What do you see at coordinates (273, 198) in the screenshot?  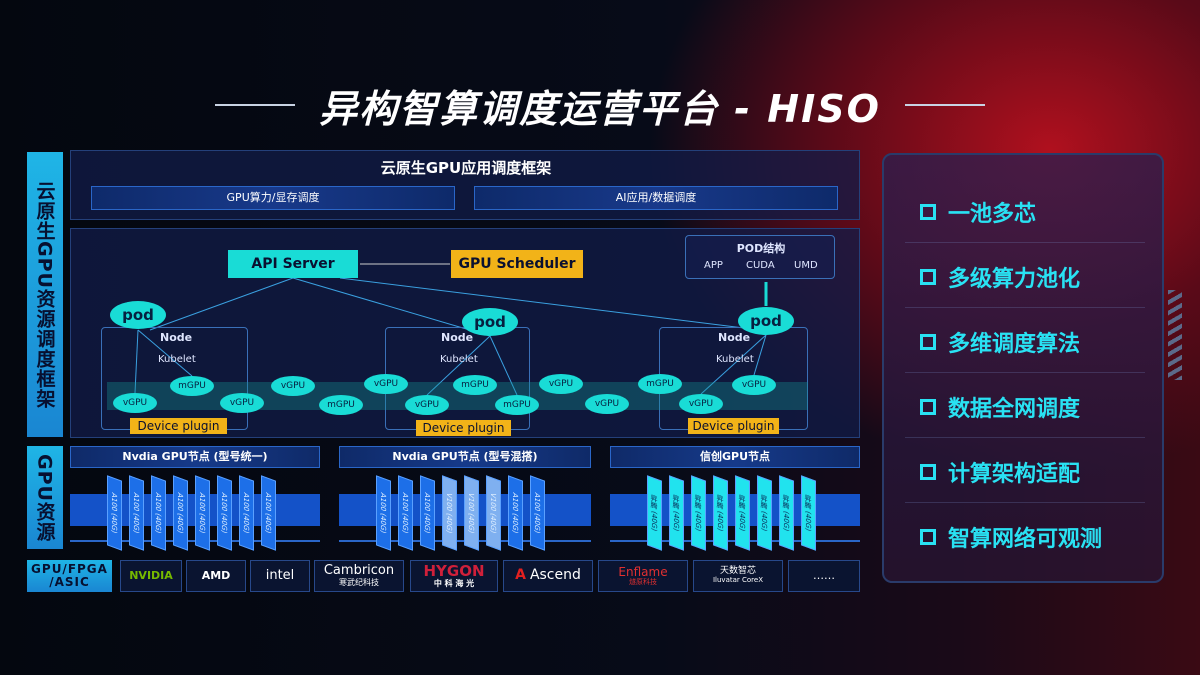 I see `gpu-compute-bar: GPU算力/显存调度` at bounding box center [273, 198].